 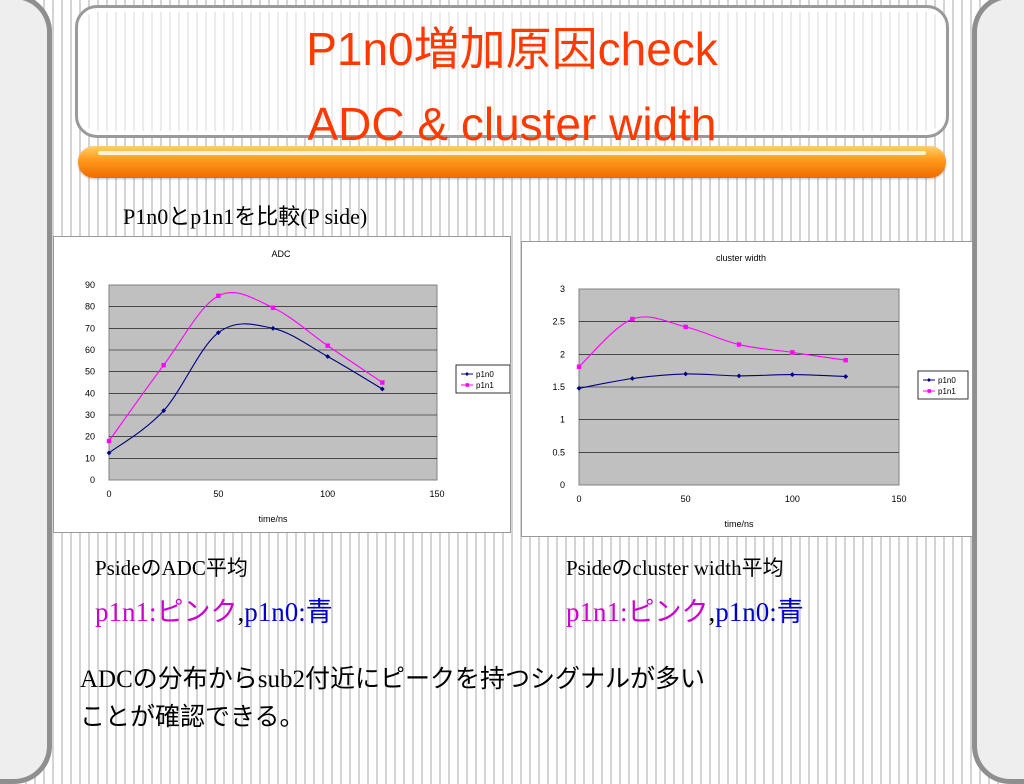 What do you see at coordinates (90, 372) in the screenshot?
I see `adc-ytick-label: 50` at bounding box center [90, 372].